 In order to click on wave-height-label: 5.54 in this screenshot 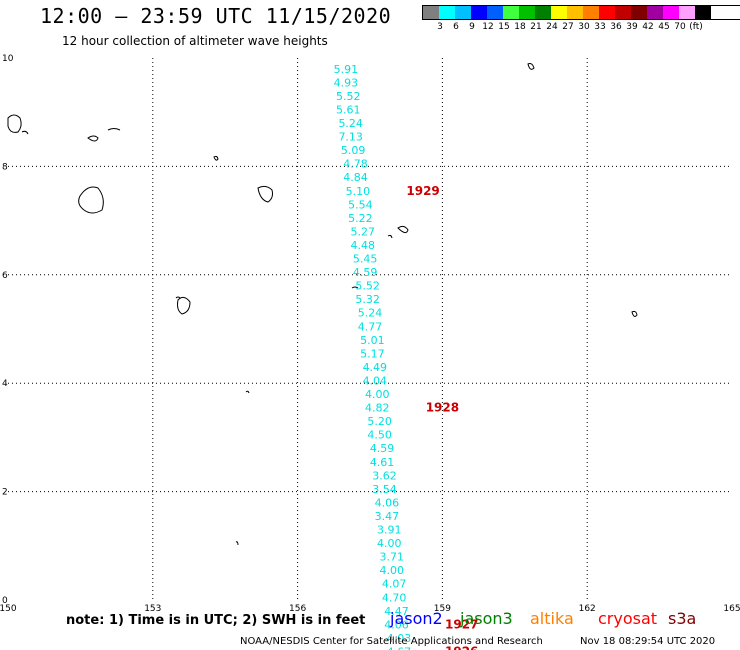, I will do `click(360, 204)`.